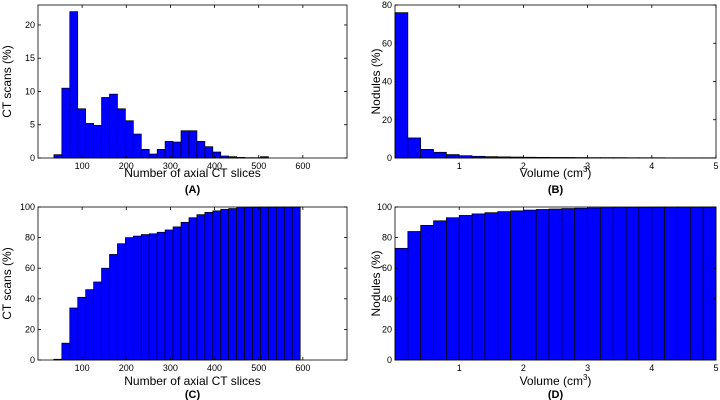 Image resolution: width=720 pixels, height=400 pixels. Describe the element at coordinates (556, 190) in the screenshot. I see `panel-label: (B)` at that location.